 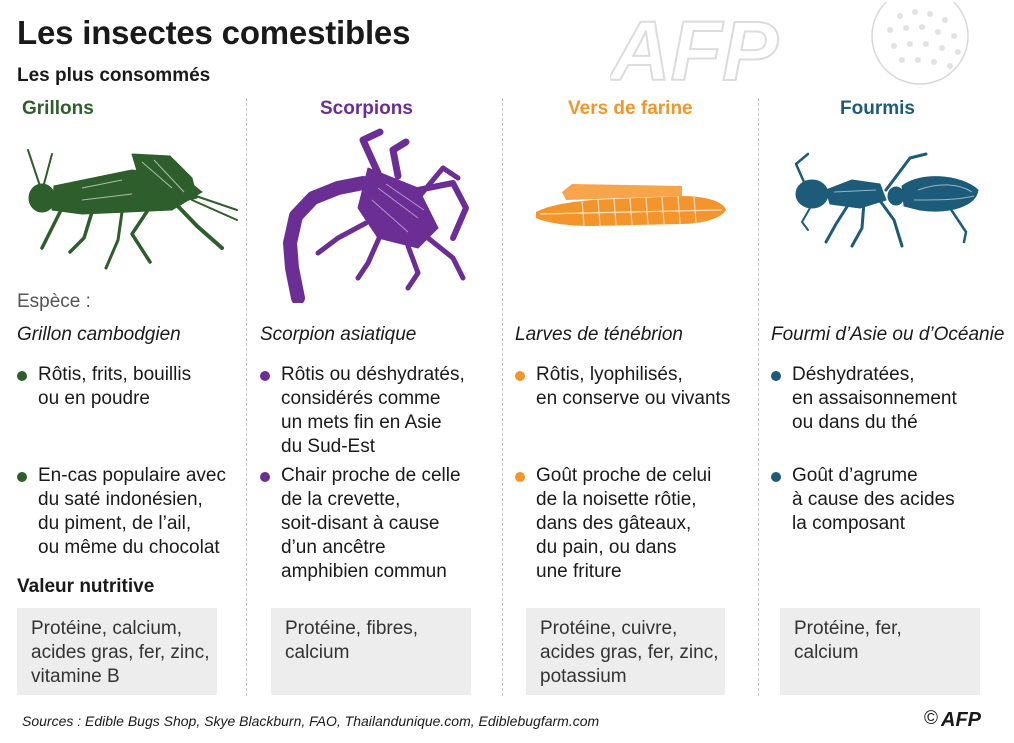 I want to click on svg-text: AFP, so click(x=961, y=719).